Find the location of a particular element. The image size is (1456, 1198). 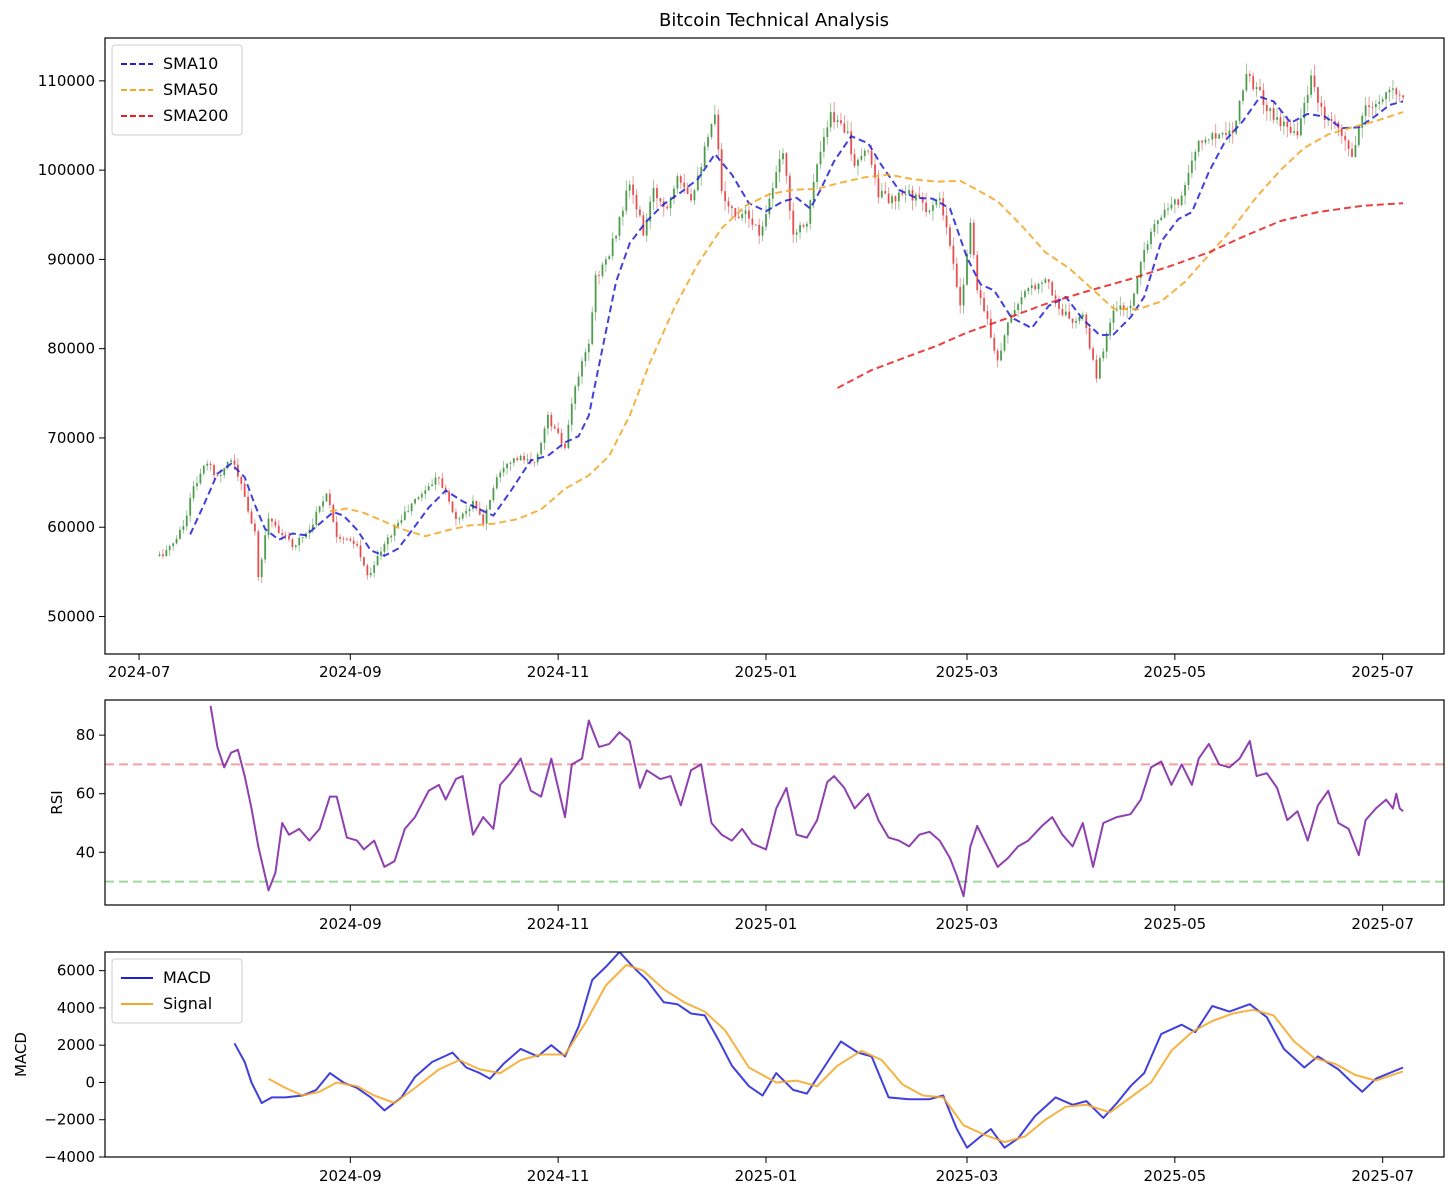

x-tick-label: 2024-09 is located at coordinates (350, 924).